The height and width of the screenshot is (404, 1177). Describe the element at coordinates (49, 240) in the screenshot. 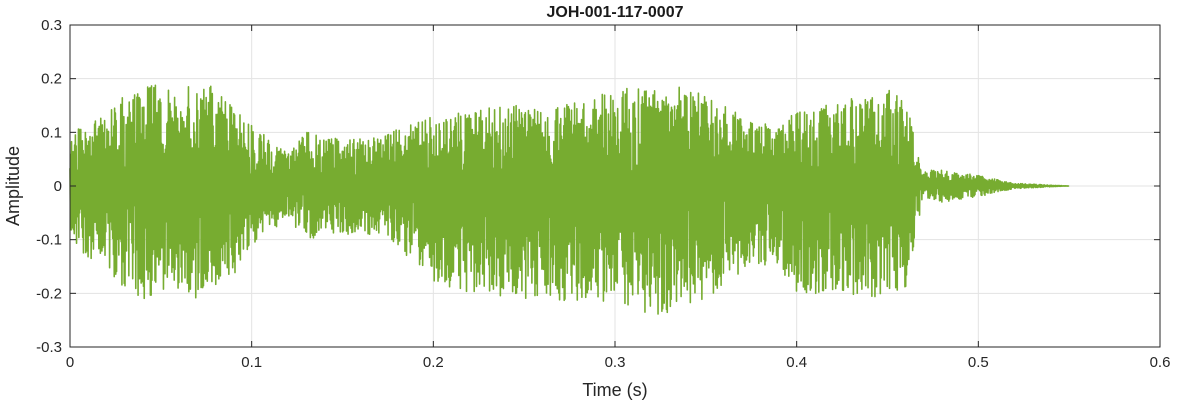

I see `y-tick-label: -0.1` at that location.